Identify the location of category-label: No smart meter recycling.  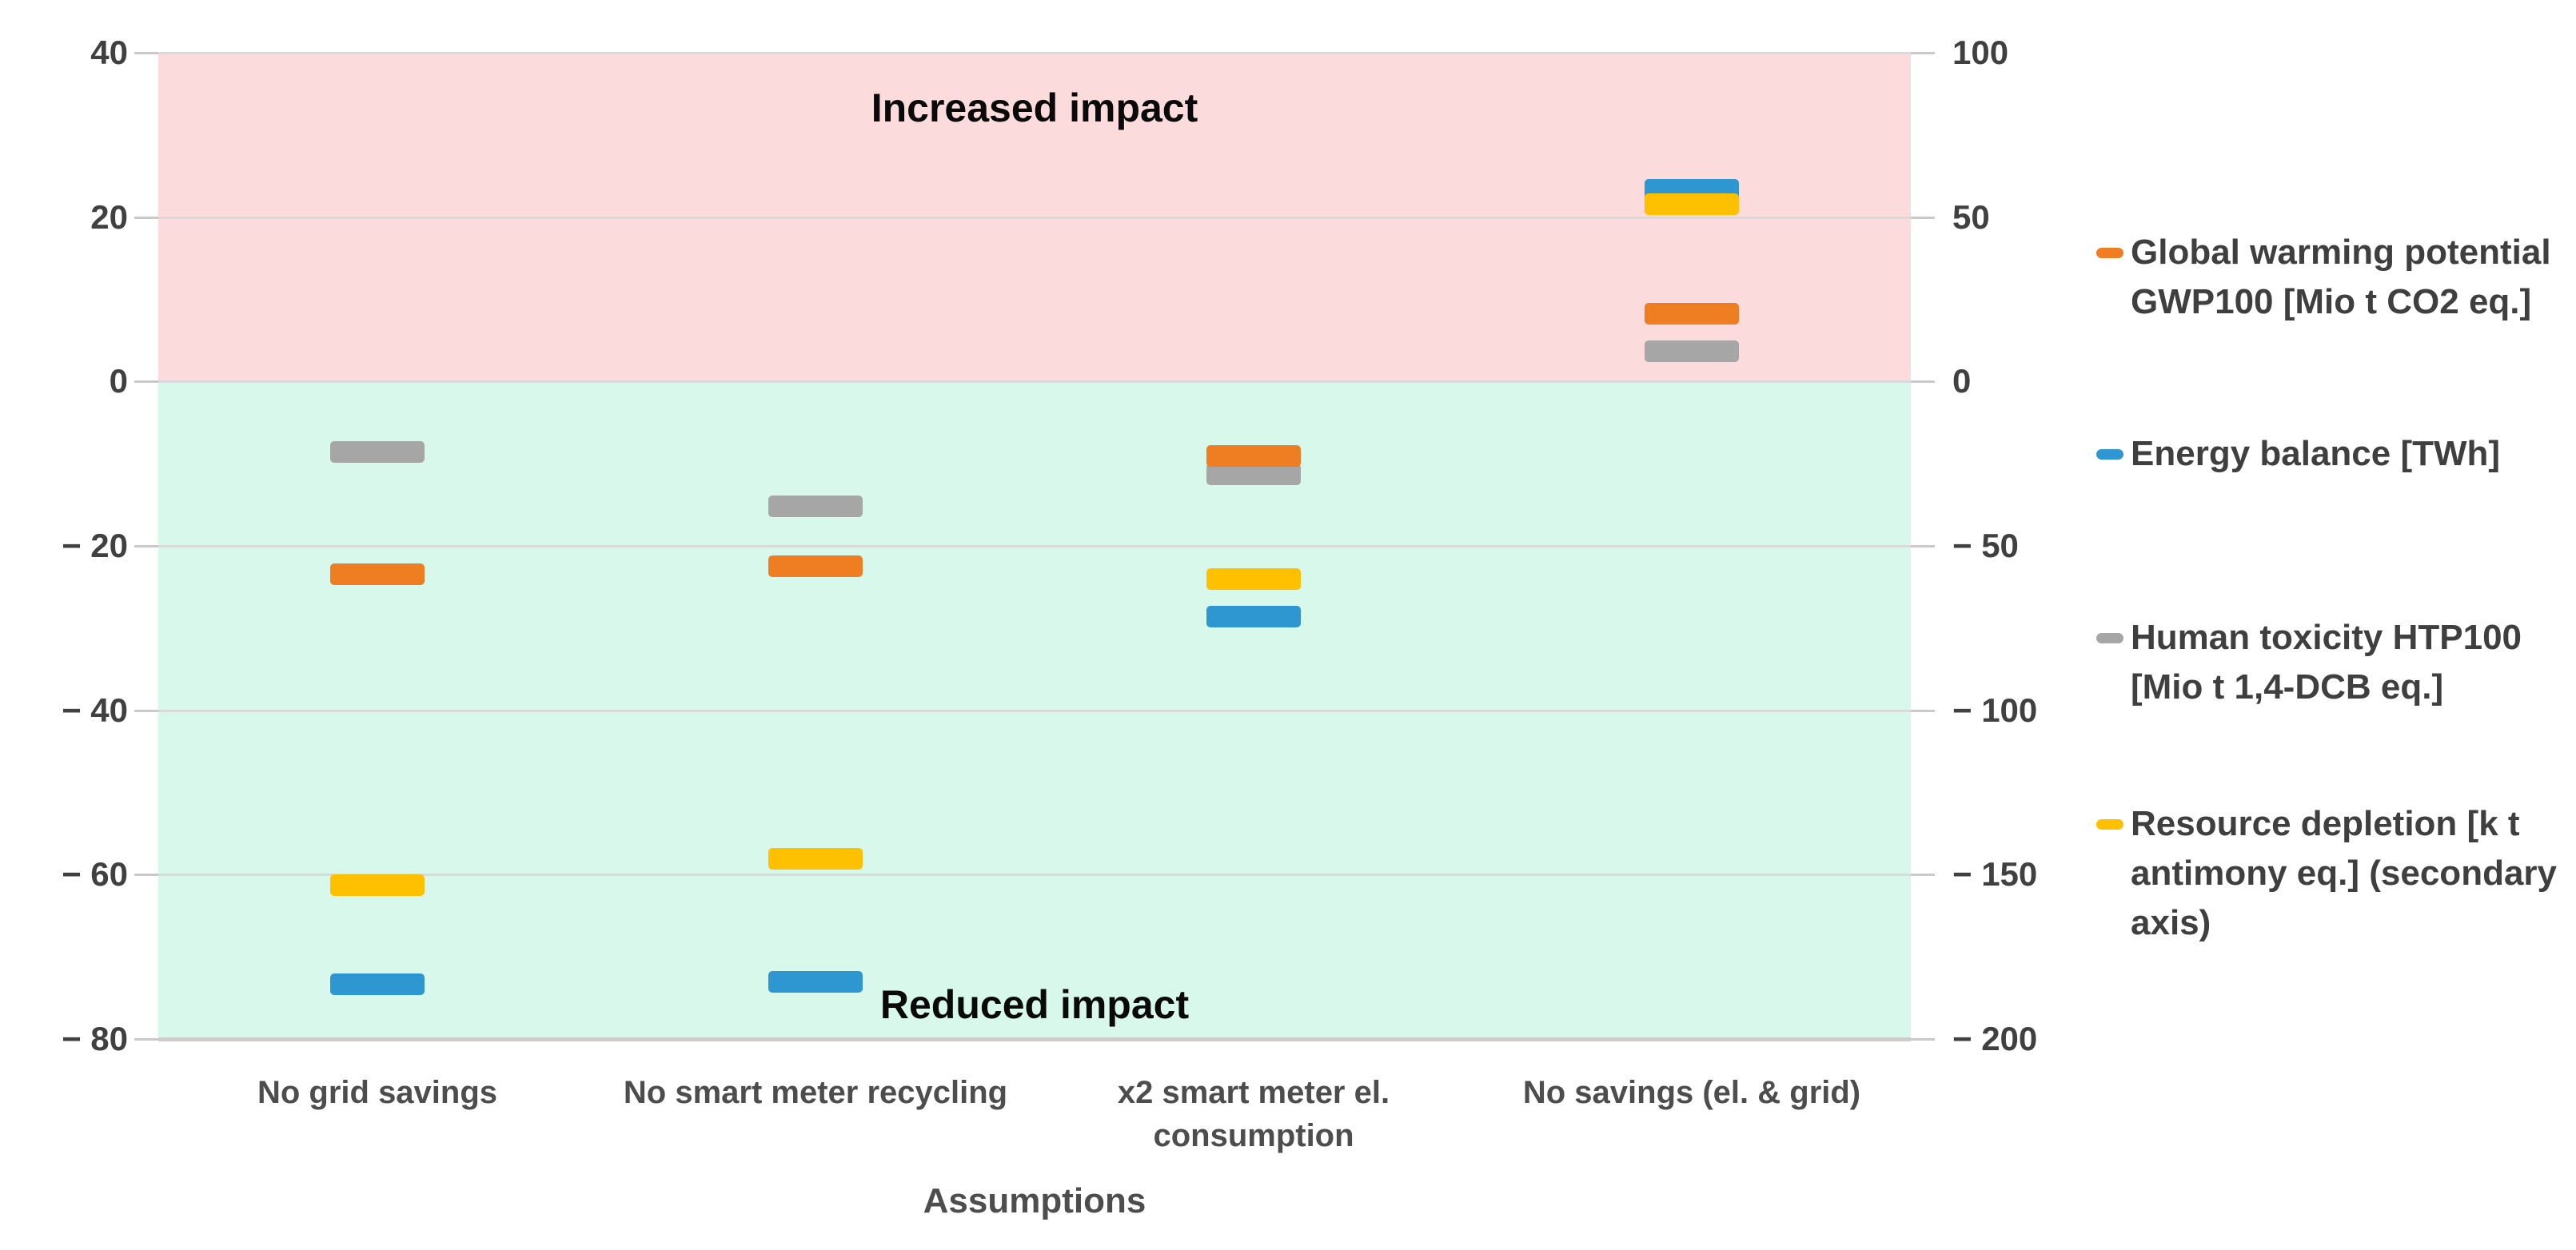
(815, 1093).